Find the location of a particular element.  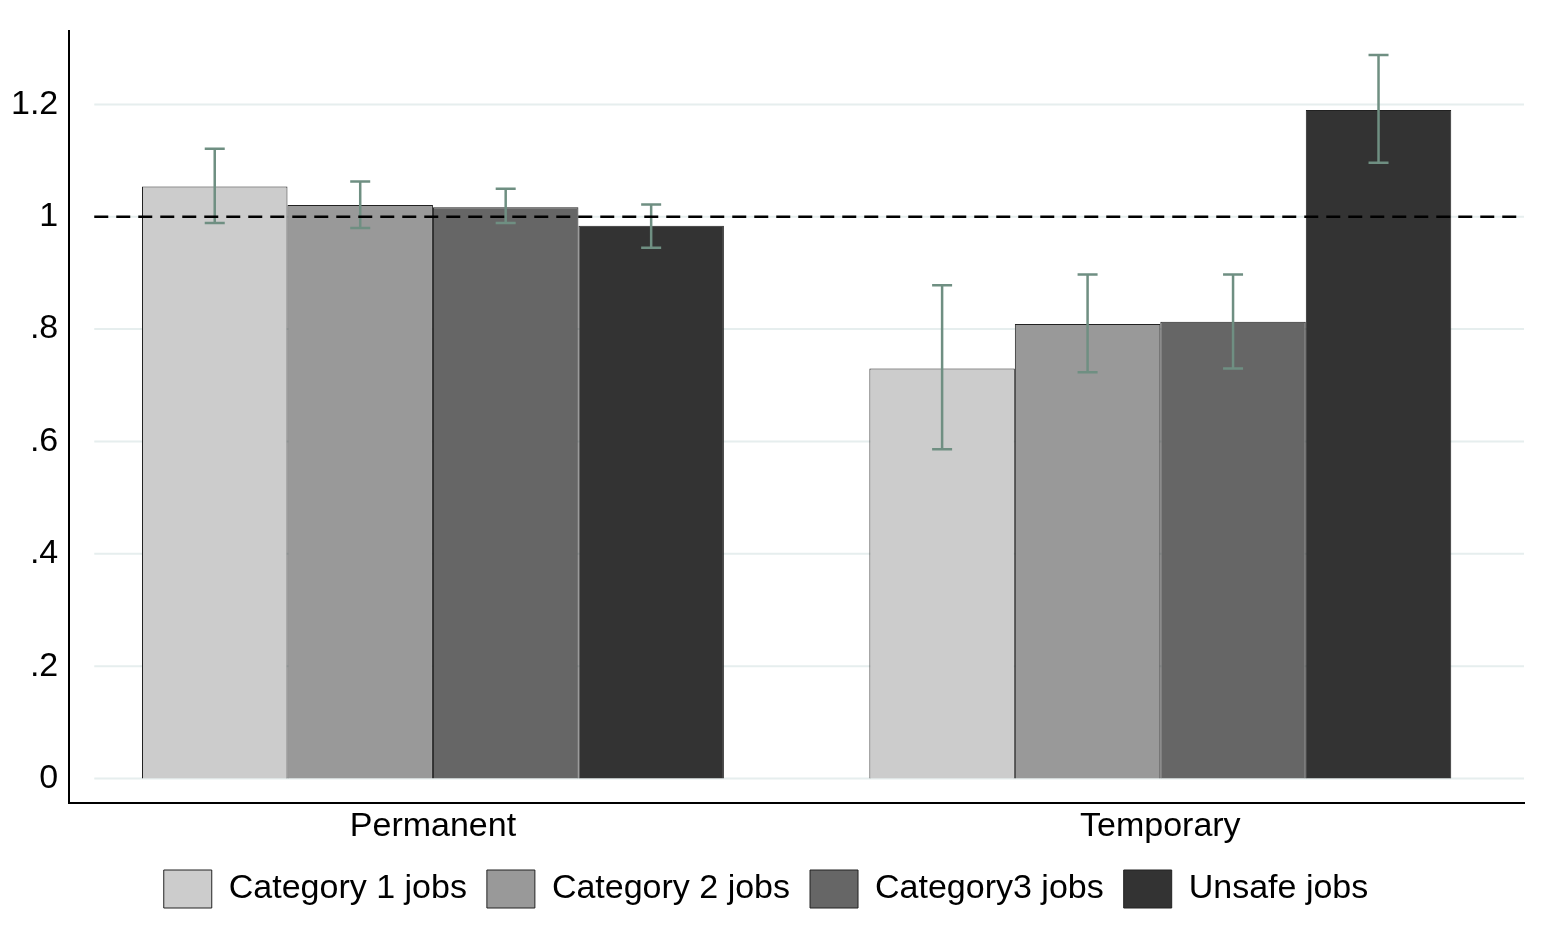

y-tick-label: .6 is located at coordinates (44, 438).